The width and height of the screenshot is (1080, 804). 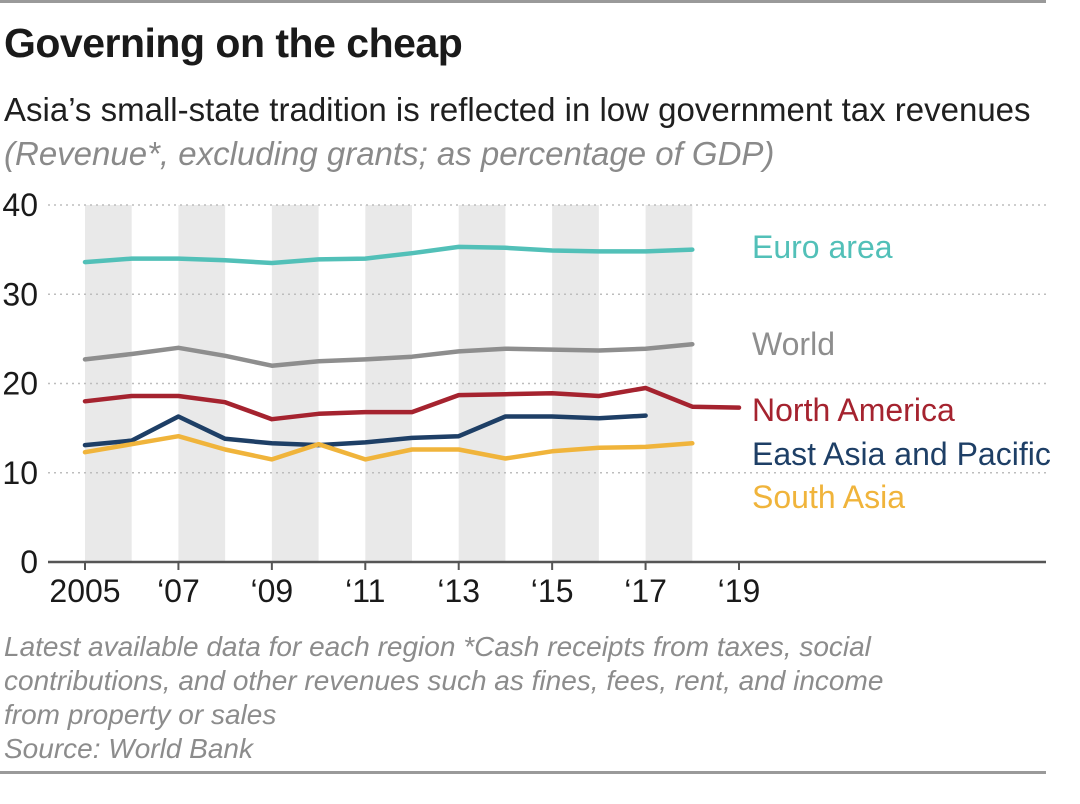 What do you see at coordinates (523, 1) in the screenshot?
I see `top-rule` at bounding box center [523, 1].